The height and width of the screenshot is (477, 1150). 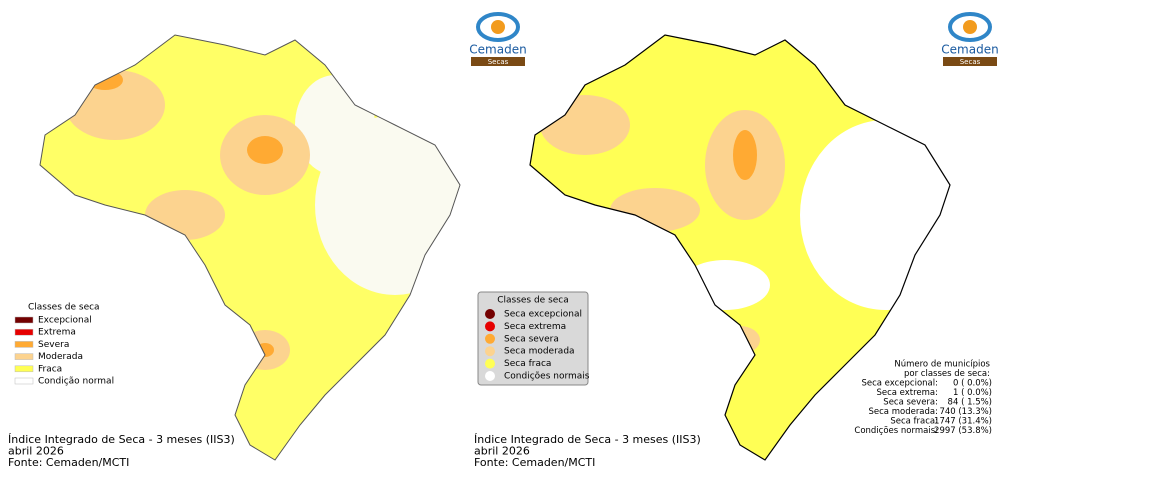 I want to click on legend-label: Fraca, so click(x=50, y=369).